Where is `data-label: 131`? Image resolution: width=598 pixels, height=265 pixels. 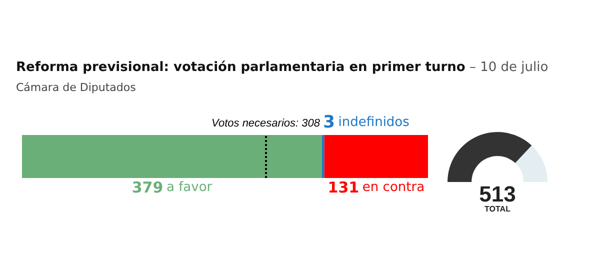 data-label: 131 is located at coordinates (344, 187).